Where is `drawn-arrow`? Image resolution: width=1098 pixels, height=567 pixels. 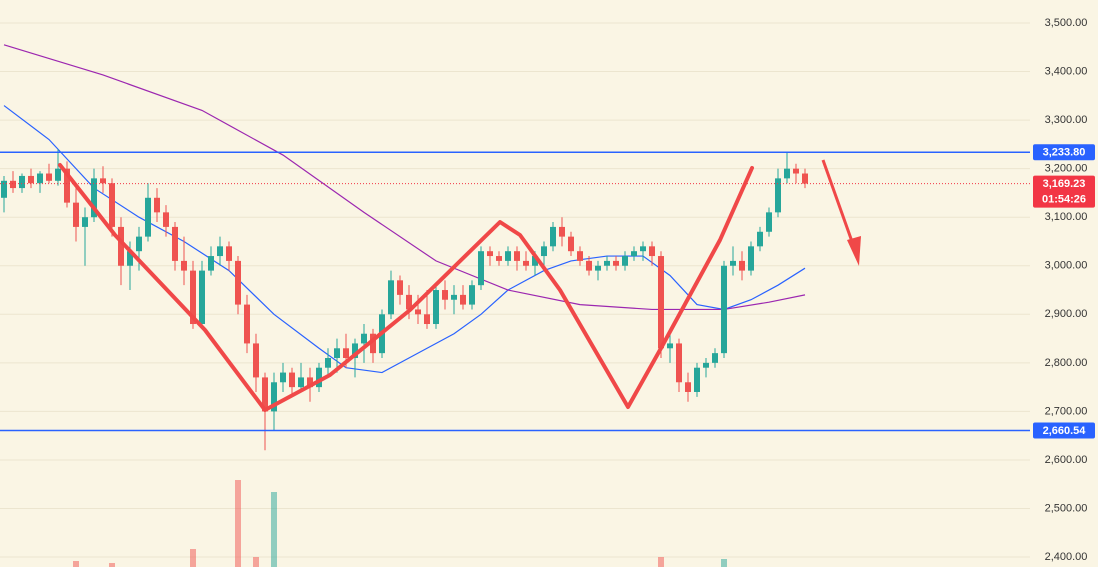
drawn-arrow is located at coordinates (839, 205).